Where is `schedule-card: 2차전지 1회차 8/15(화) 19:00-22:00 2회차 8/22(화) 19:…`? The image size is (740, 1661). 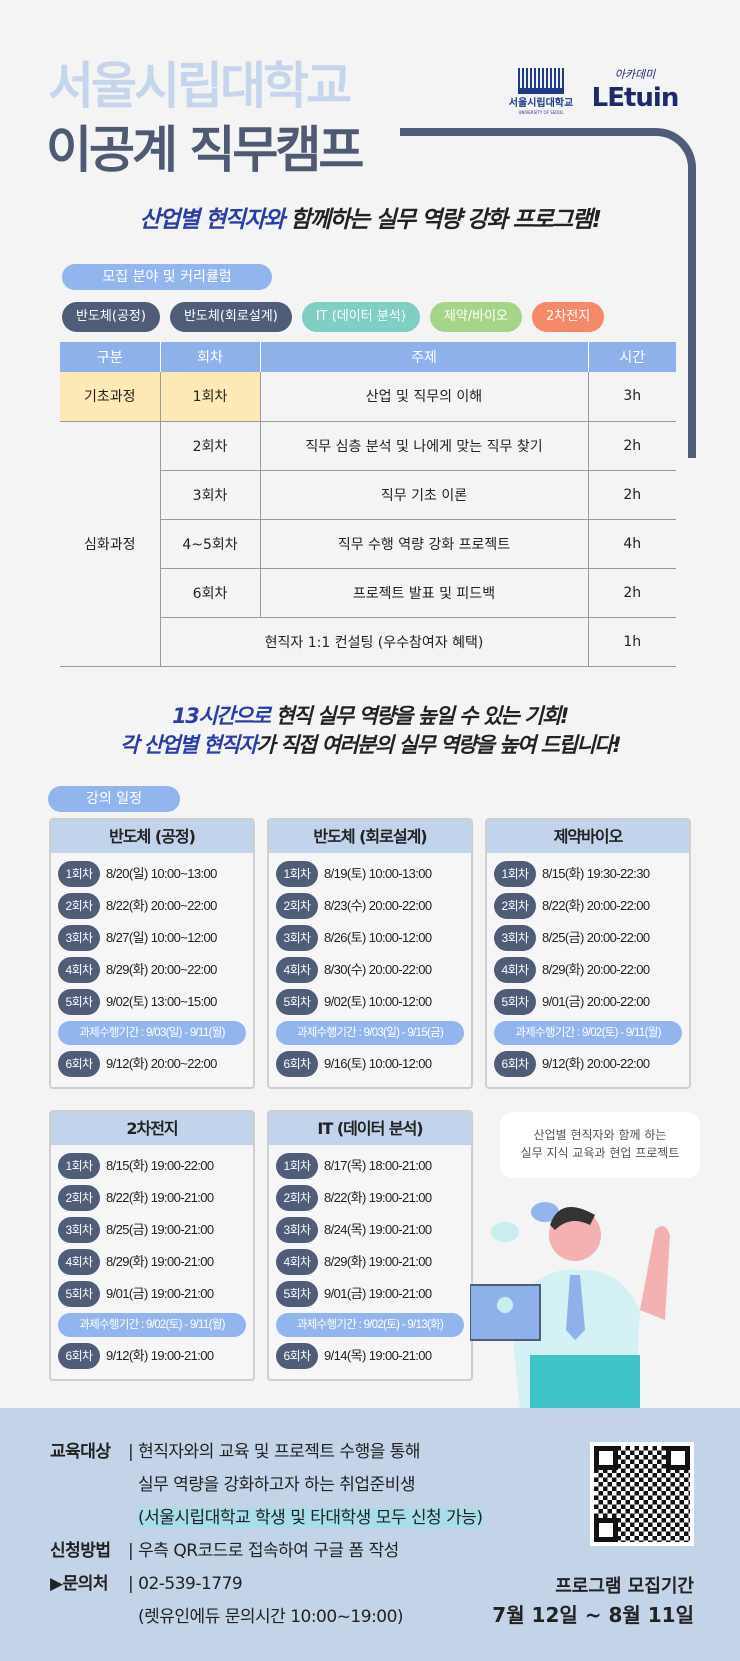
schedule-card: 2차전지 1회차 8/15(화) 19:00-22:00 2회차 8/22(화) 19:… is located at coordinates (152, 1245).